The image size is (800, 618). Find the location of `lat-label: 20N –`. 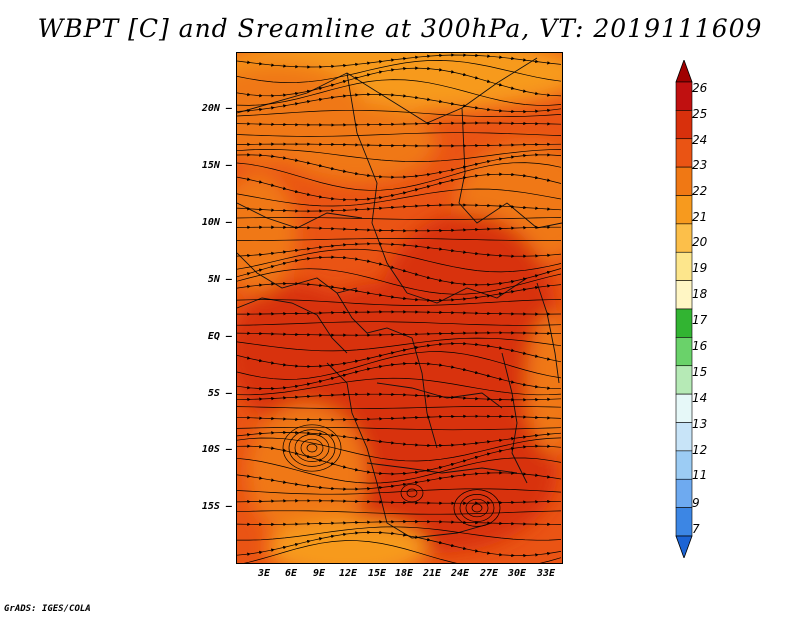

lat-label: 20N – is located at coordinates (216, 108).